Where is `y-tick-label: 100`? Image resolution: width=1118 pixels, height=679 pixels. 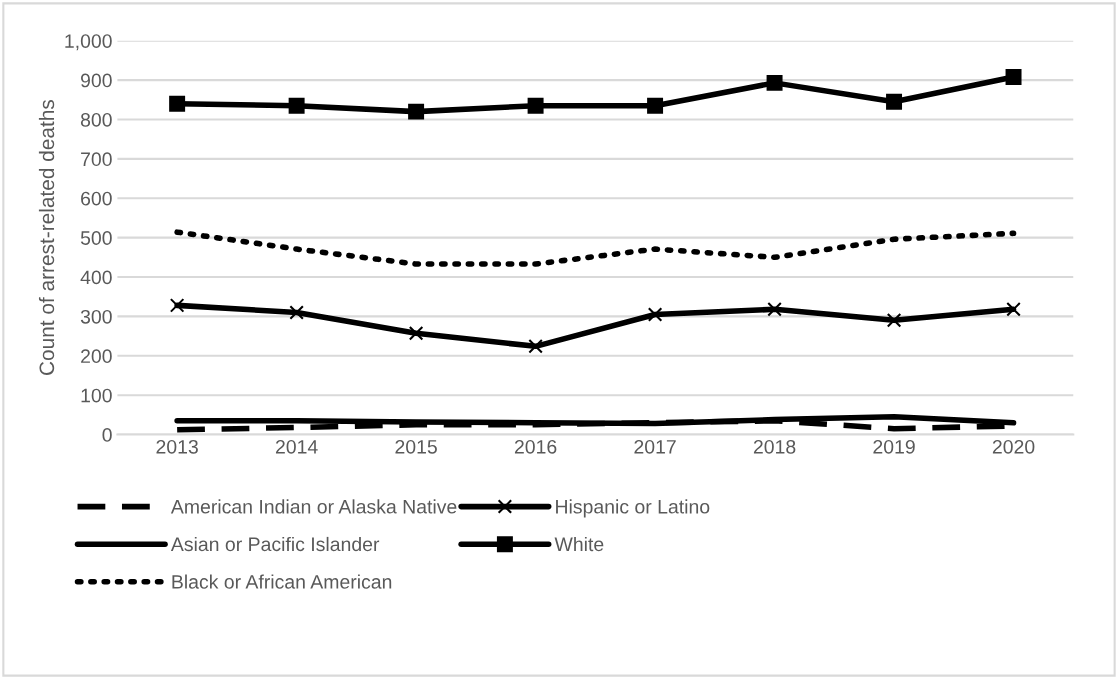
y-tick-label: 100 is located at coordinates (96, 395).